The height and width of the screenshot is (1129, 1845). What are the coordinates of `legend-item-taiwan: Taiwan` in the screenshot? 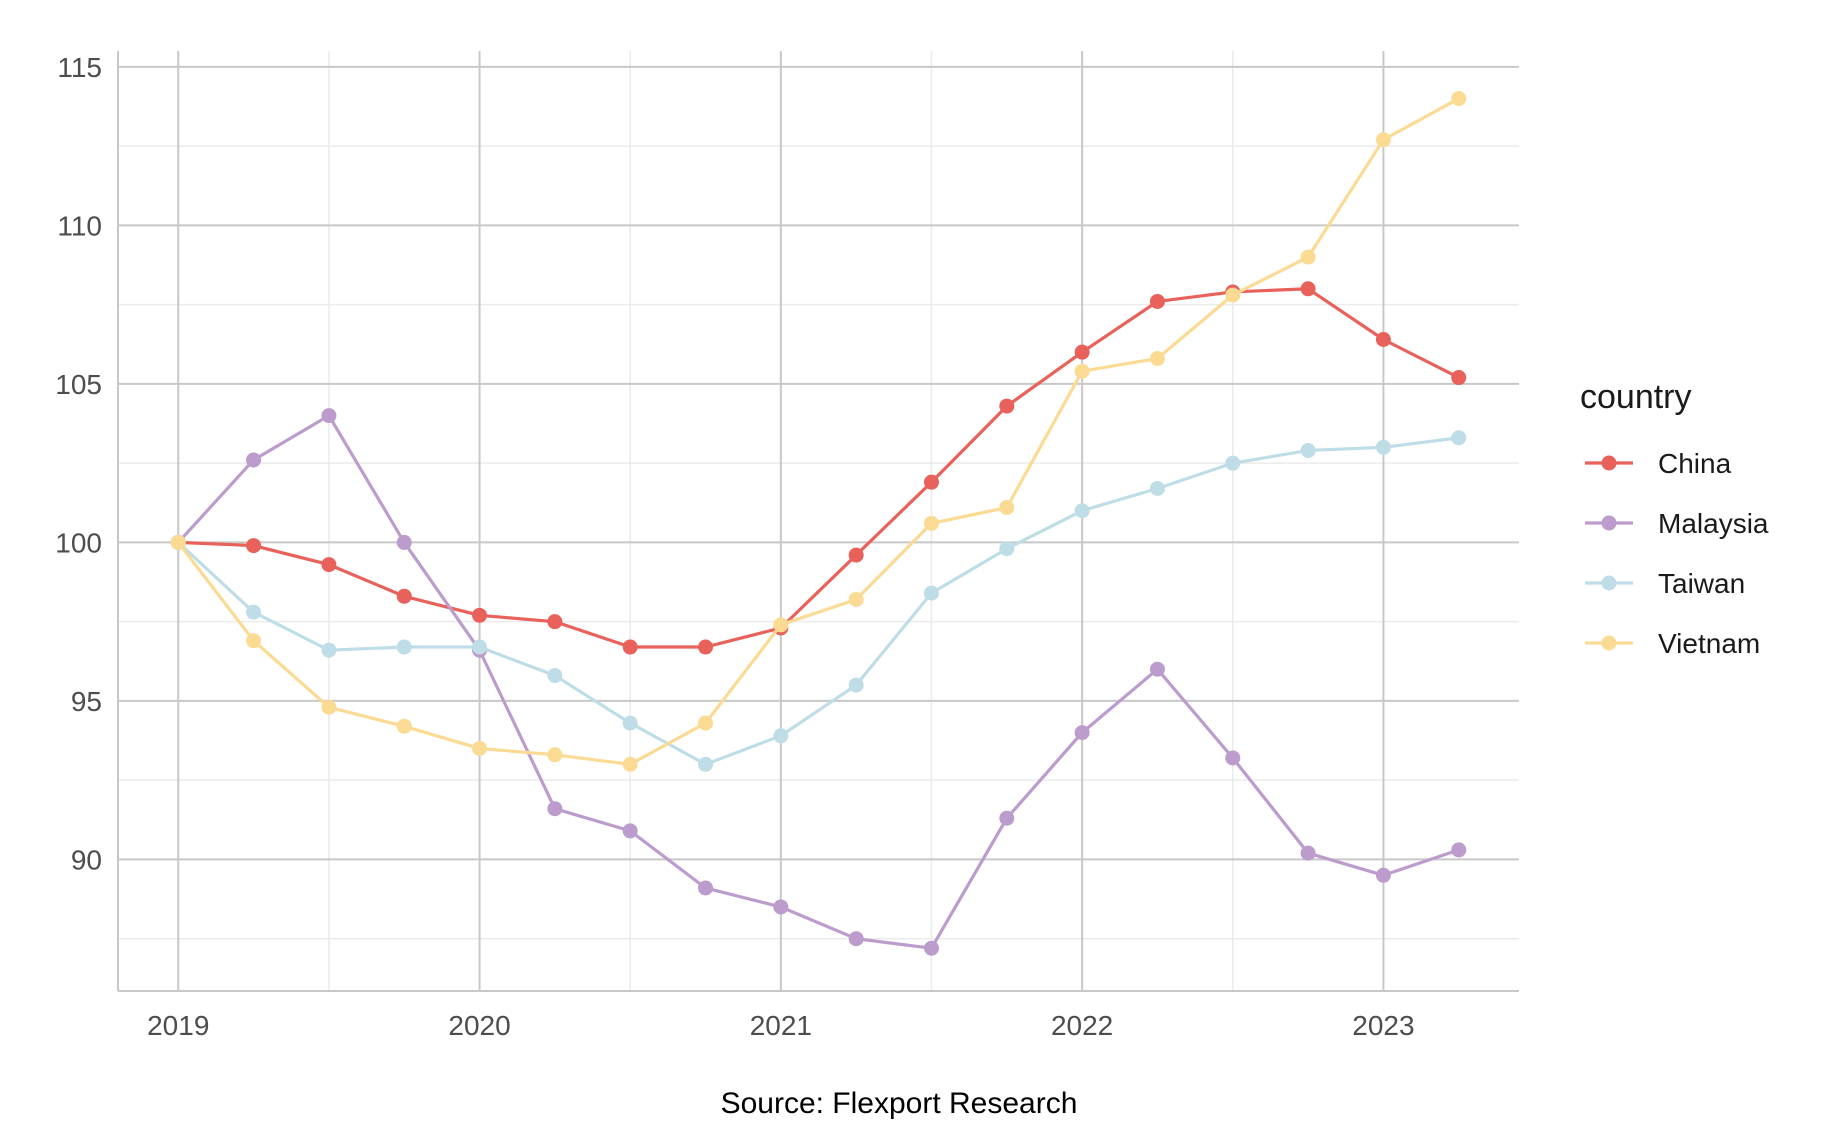 It's located at (1665, 583).